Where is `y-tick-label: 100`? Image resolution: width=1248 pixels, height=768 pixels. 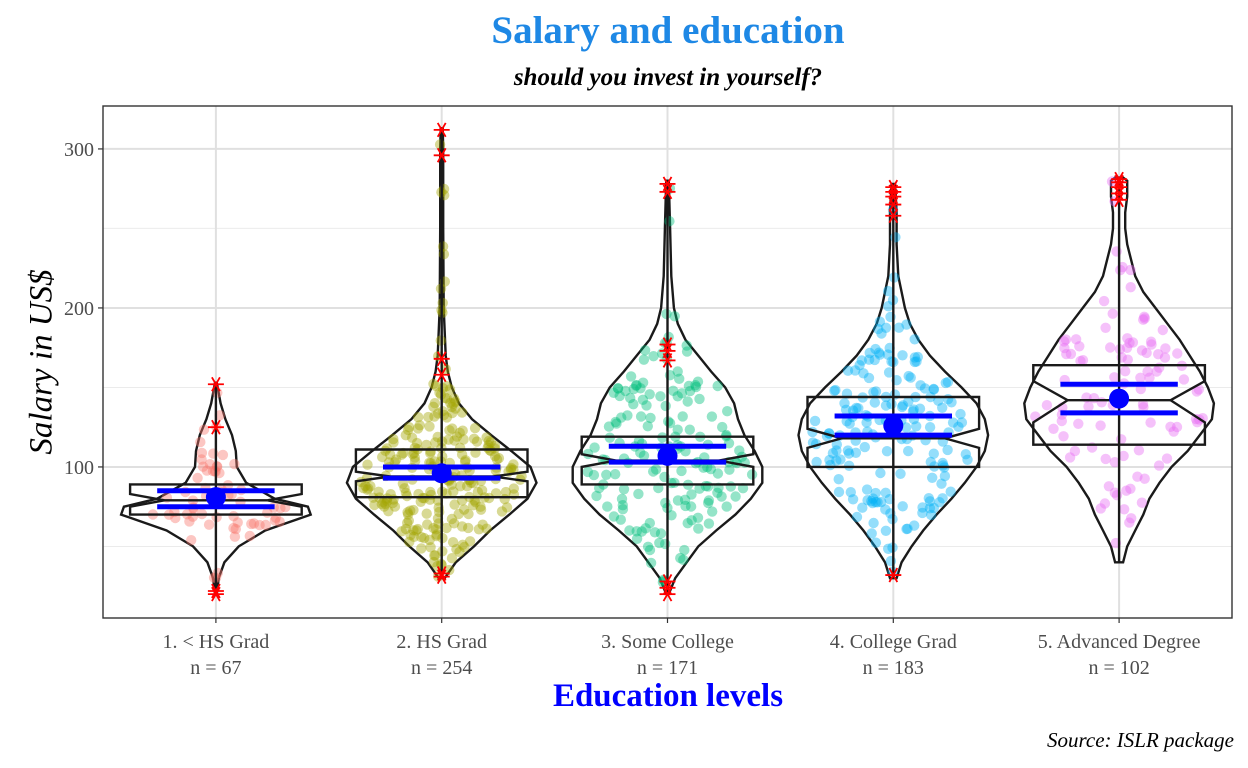 y-tick-label: 100 is located at coordinates (79, 468).